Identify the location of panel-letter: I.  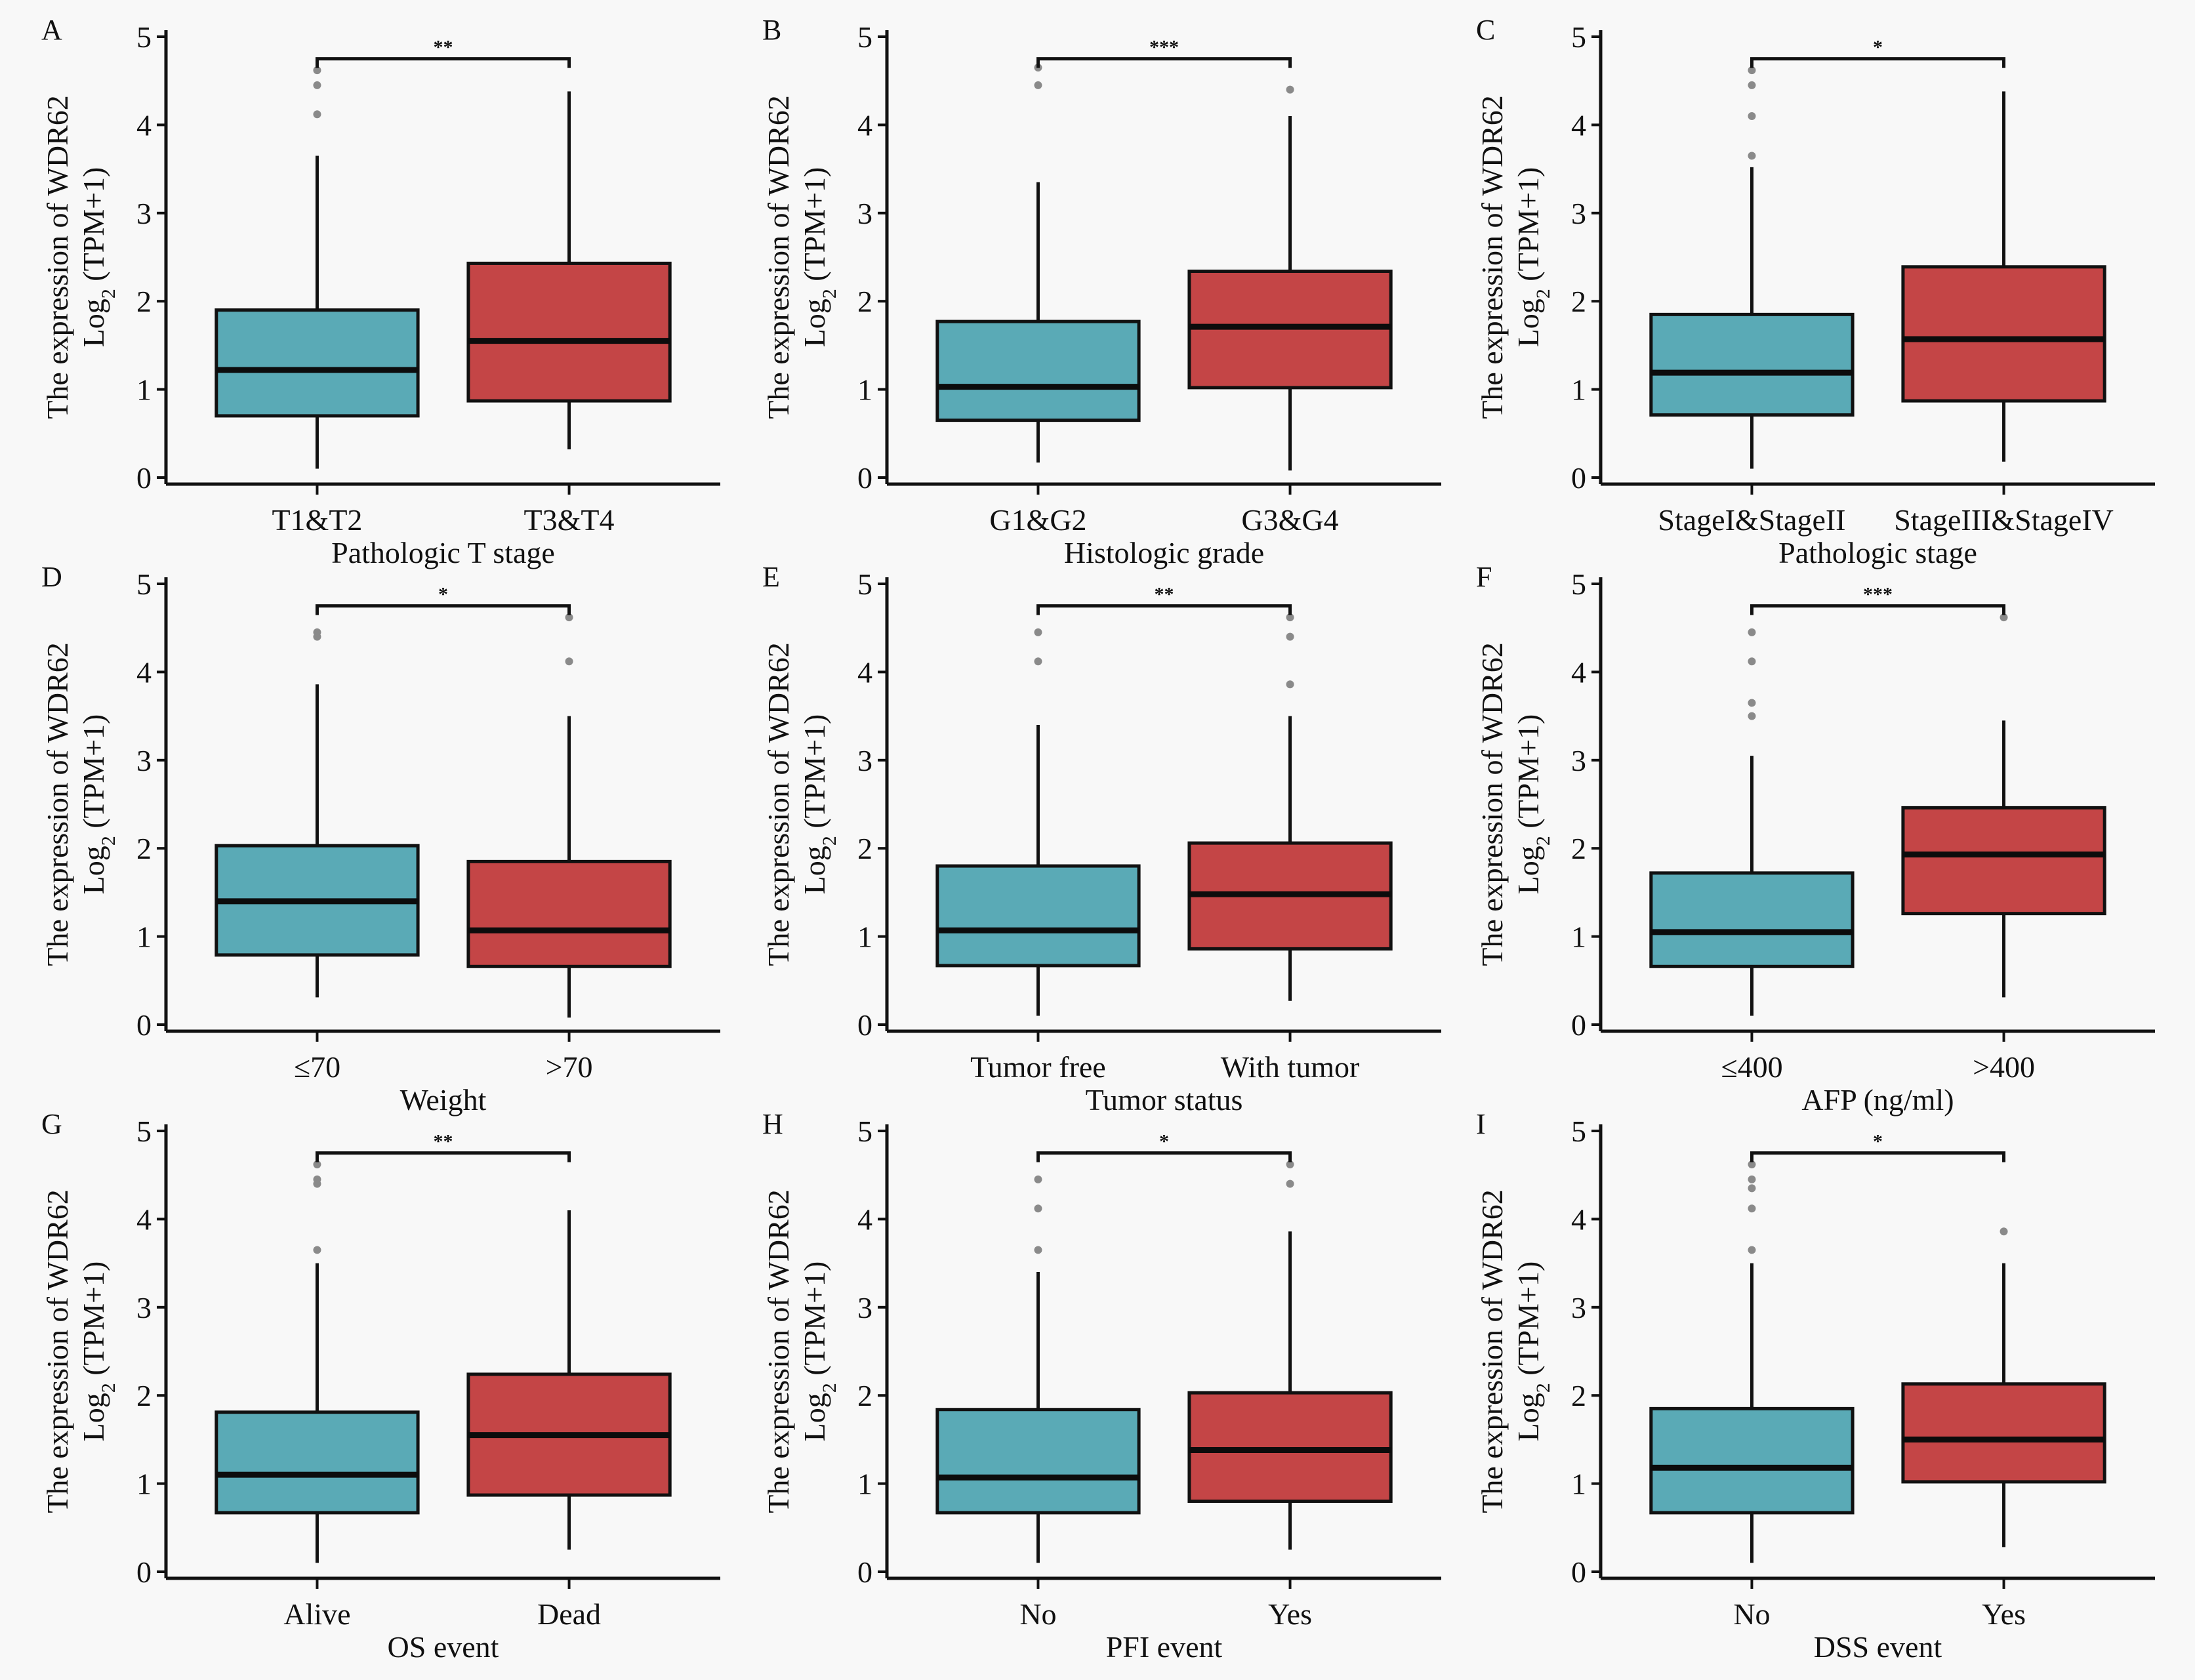
(1481, 1124).